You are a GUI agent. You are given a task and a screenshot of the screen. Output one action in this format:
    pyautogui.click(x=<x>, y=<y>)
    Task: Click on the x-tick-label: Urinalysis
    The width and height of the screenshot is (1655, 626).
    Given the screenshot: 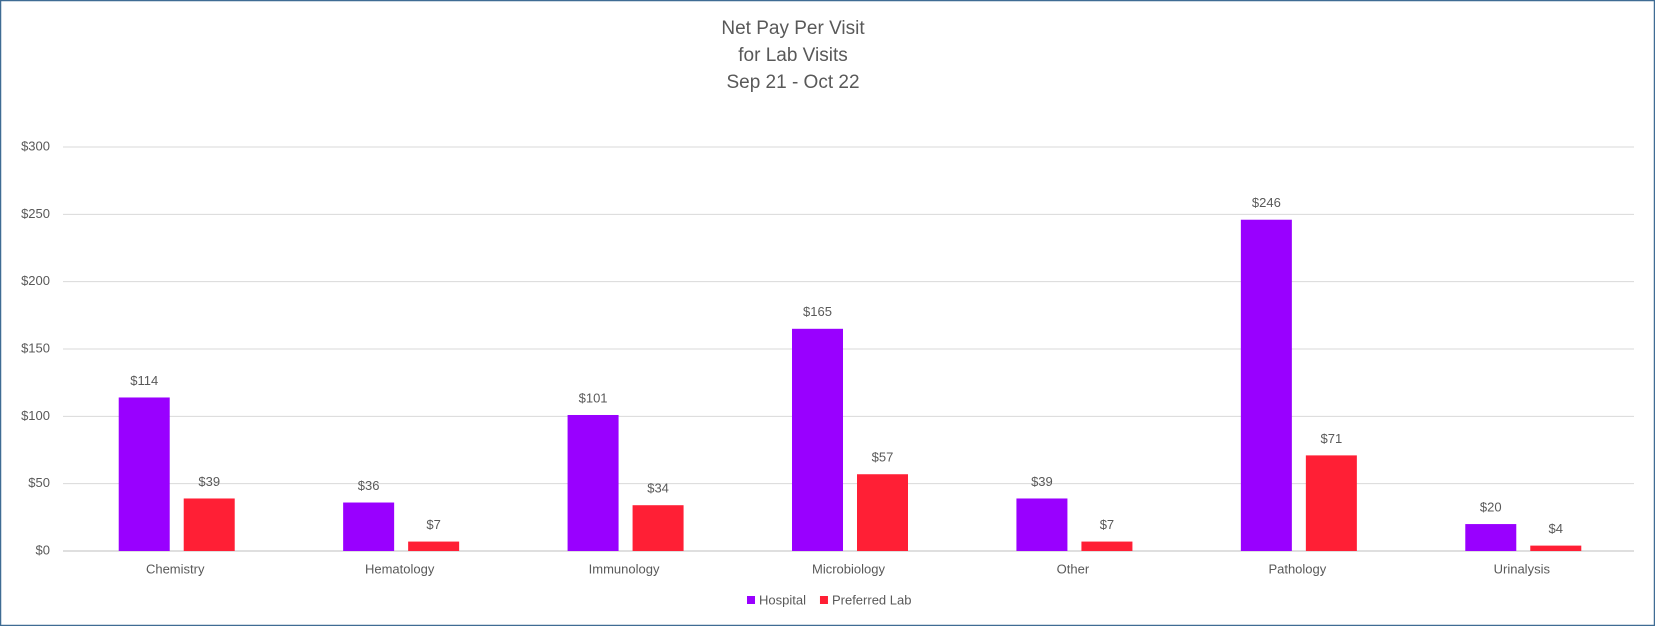 What is the action you would take?
    pyautogui.click(x=1522, y=568)
    